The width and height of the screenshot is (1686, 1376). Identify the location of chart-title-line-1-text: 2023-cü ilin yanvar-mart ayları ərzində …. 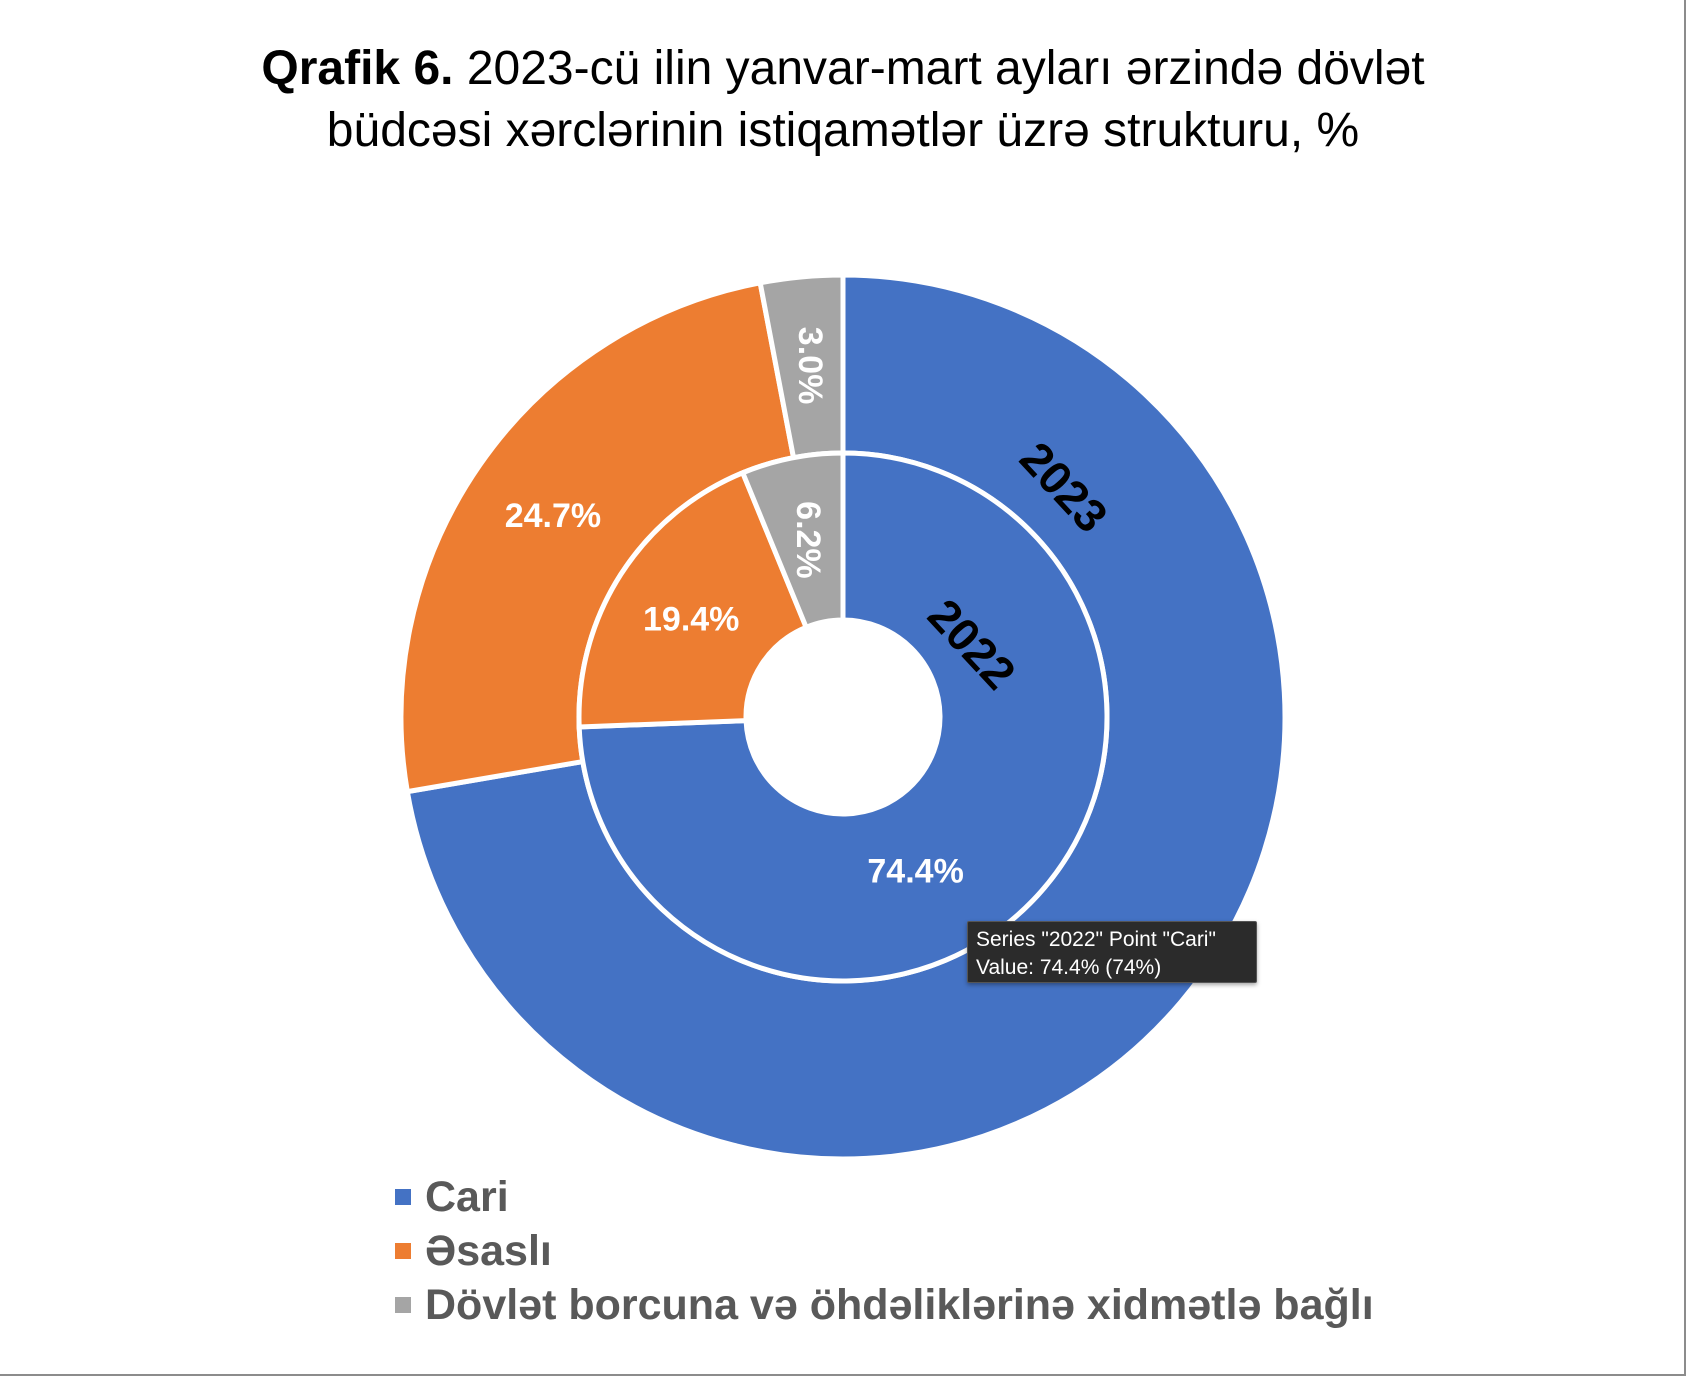
(939, 68).